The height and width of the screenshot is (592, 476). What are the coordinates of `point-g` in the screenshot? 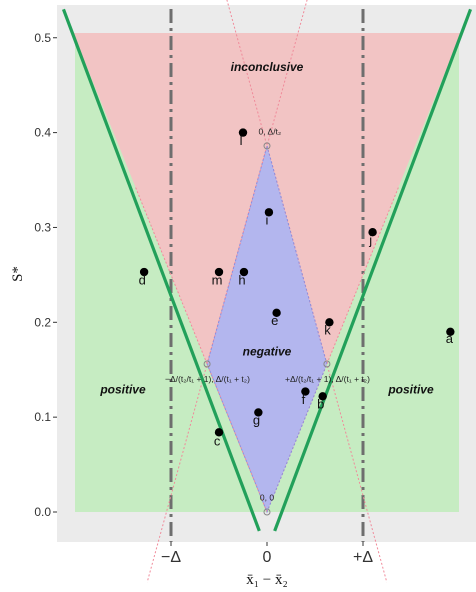 It's located at (258, 412).